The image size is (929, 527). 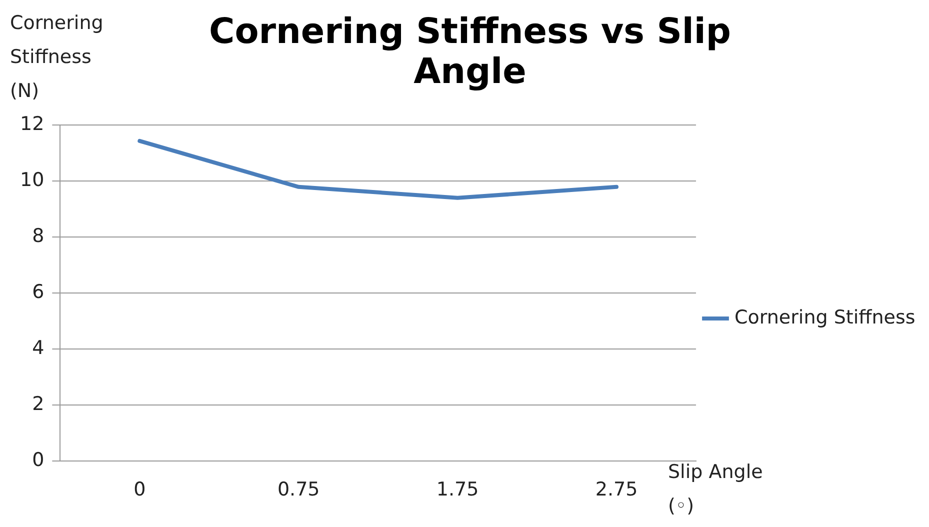 What do you see at coordinates (38, 236) in the screenshot?
I see `y-tick-label: 8` at bounding box center [38, 236].